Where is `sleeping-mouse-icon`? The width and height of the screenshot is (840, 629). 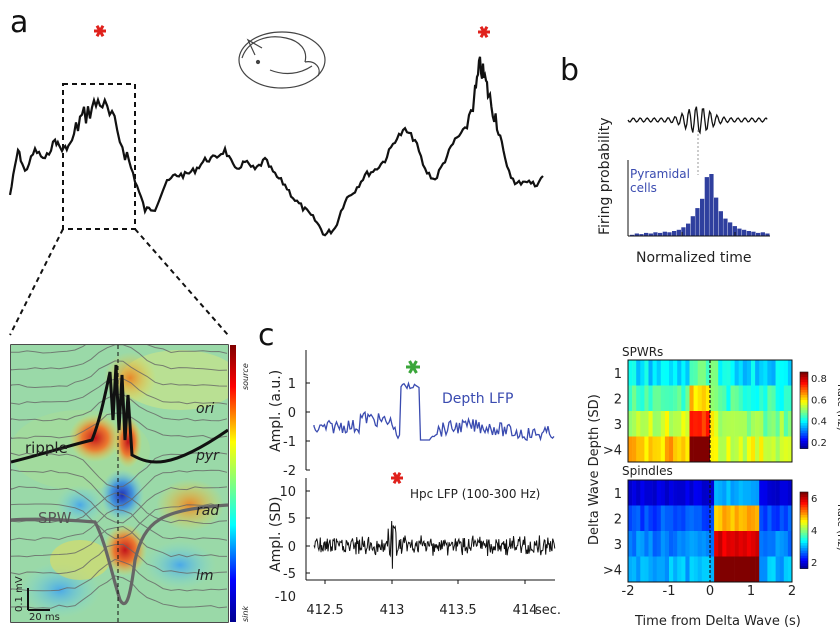
sleeping-mouse-icon is located at coordinates (282, 60).